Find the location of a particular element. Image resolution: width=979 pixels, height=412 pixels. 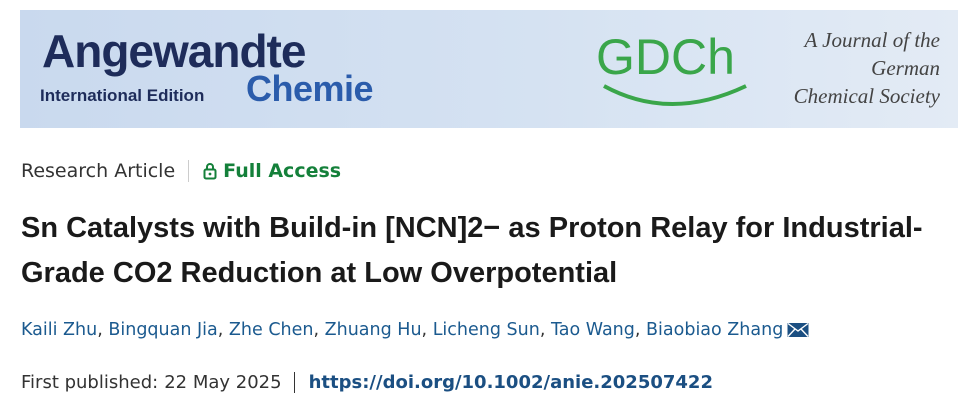

society-line: German is located at coordinates (905, 68).